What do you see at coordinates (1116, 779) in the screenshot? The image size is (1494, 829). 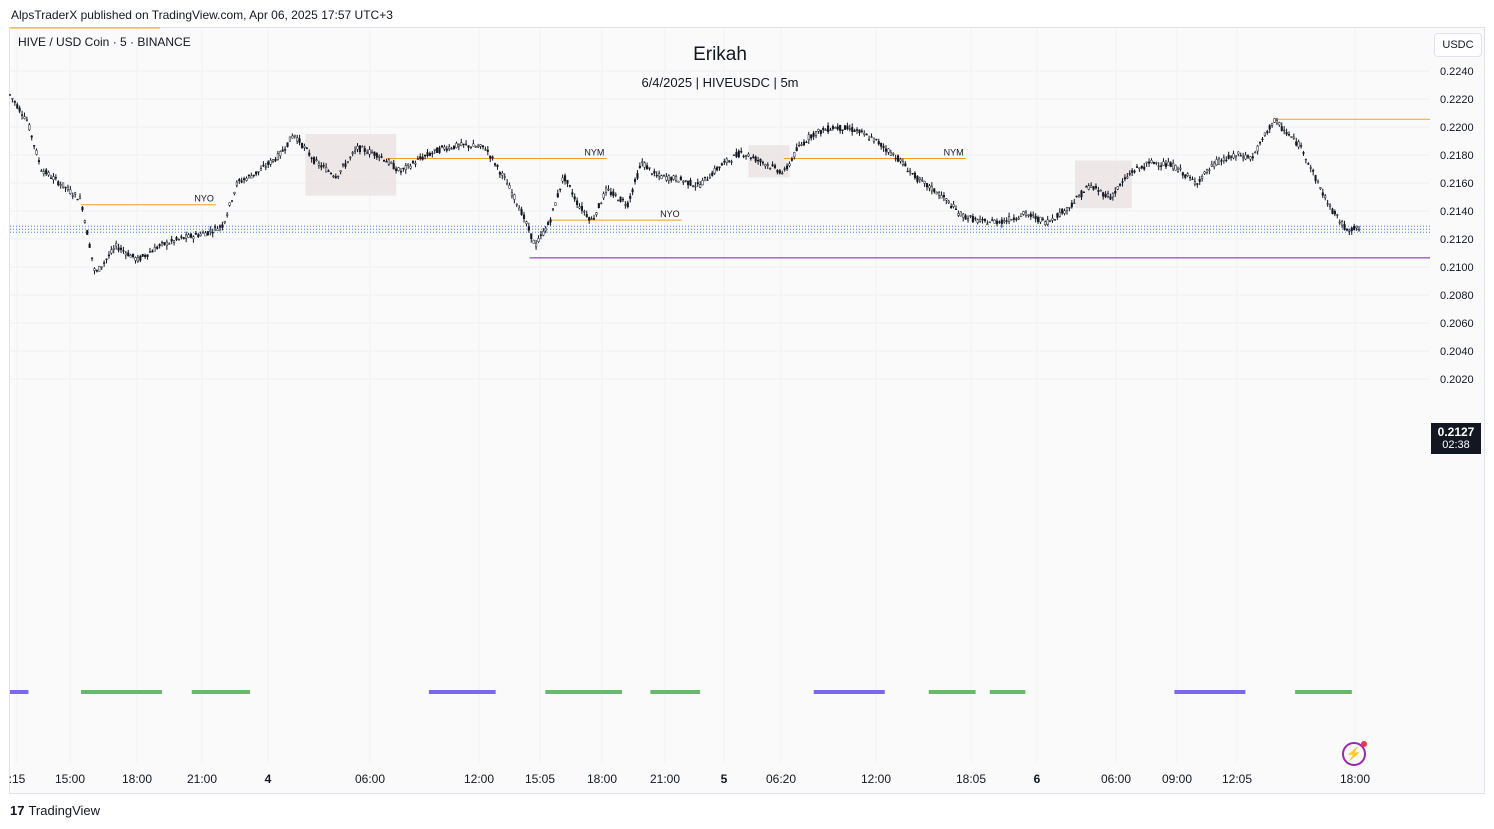 I see `x-tick-label: 06:00` at bounding box center [1116, 779].